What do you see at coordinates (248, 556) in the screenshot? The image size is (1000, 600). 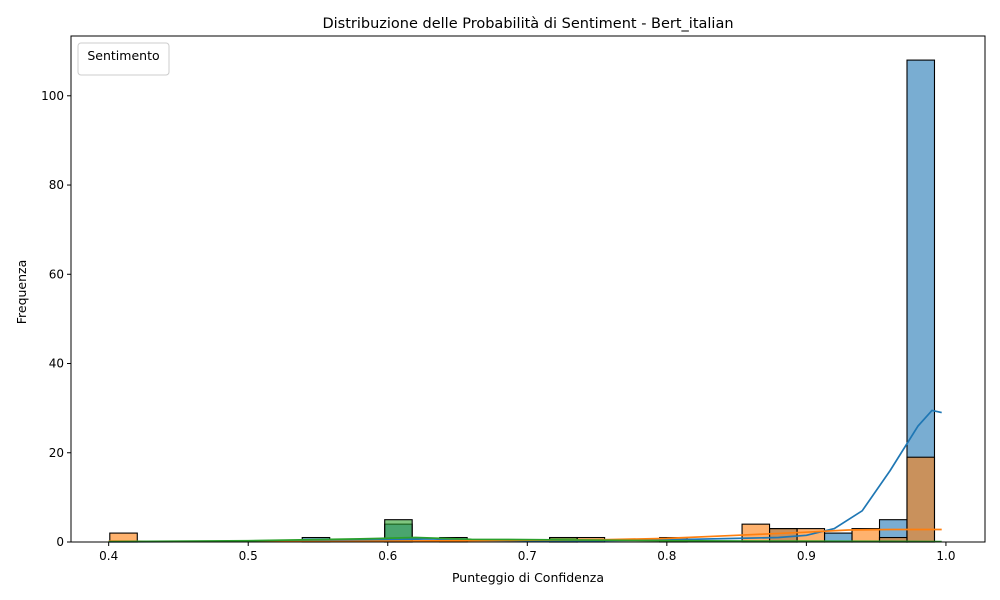 I see `x-tick-label: 0.5` at bounding box center [248, 556].